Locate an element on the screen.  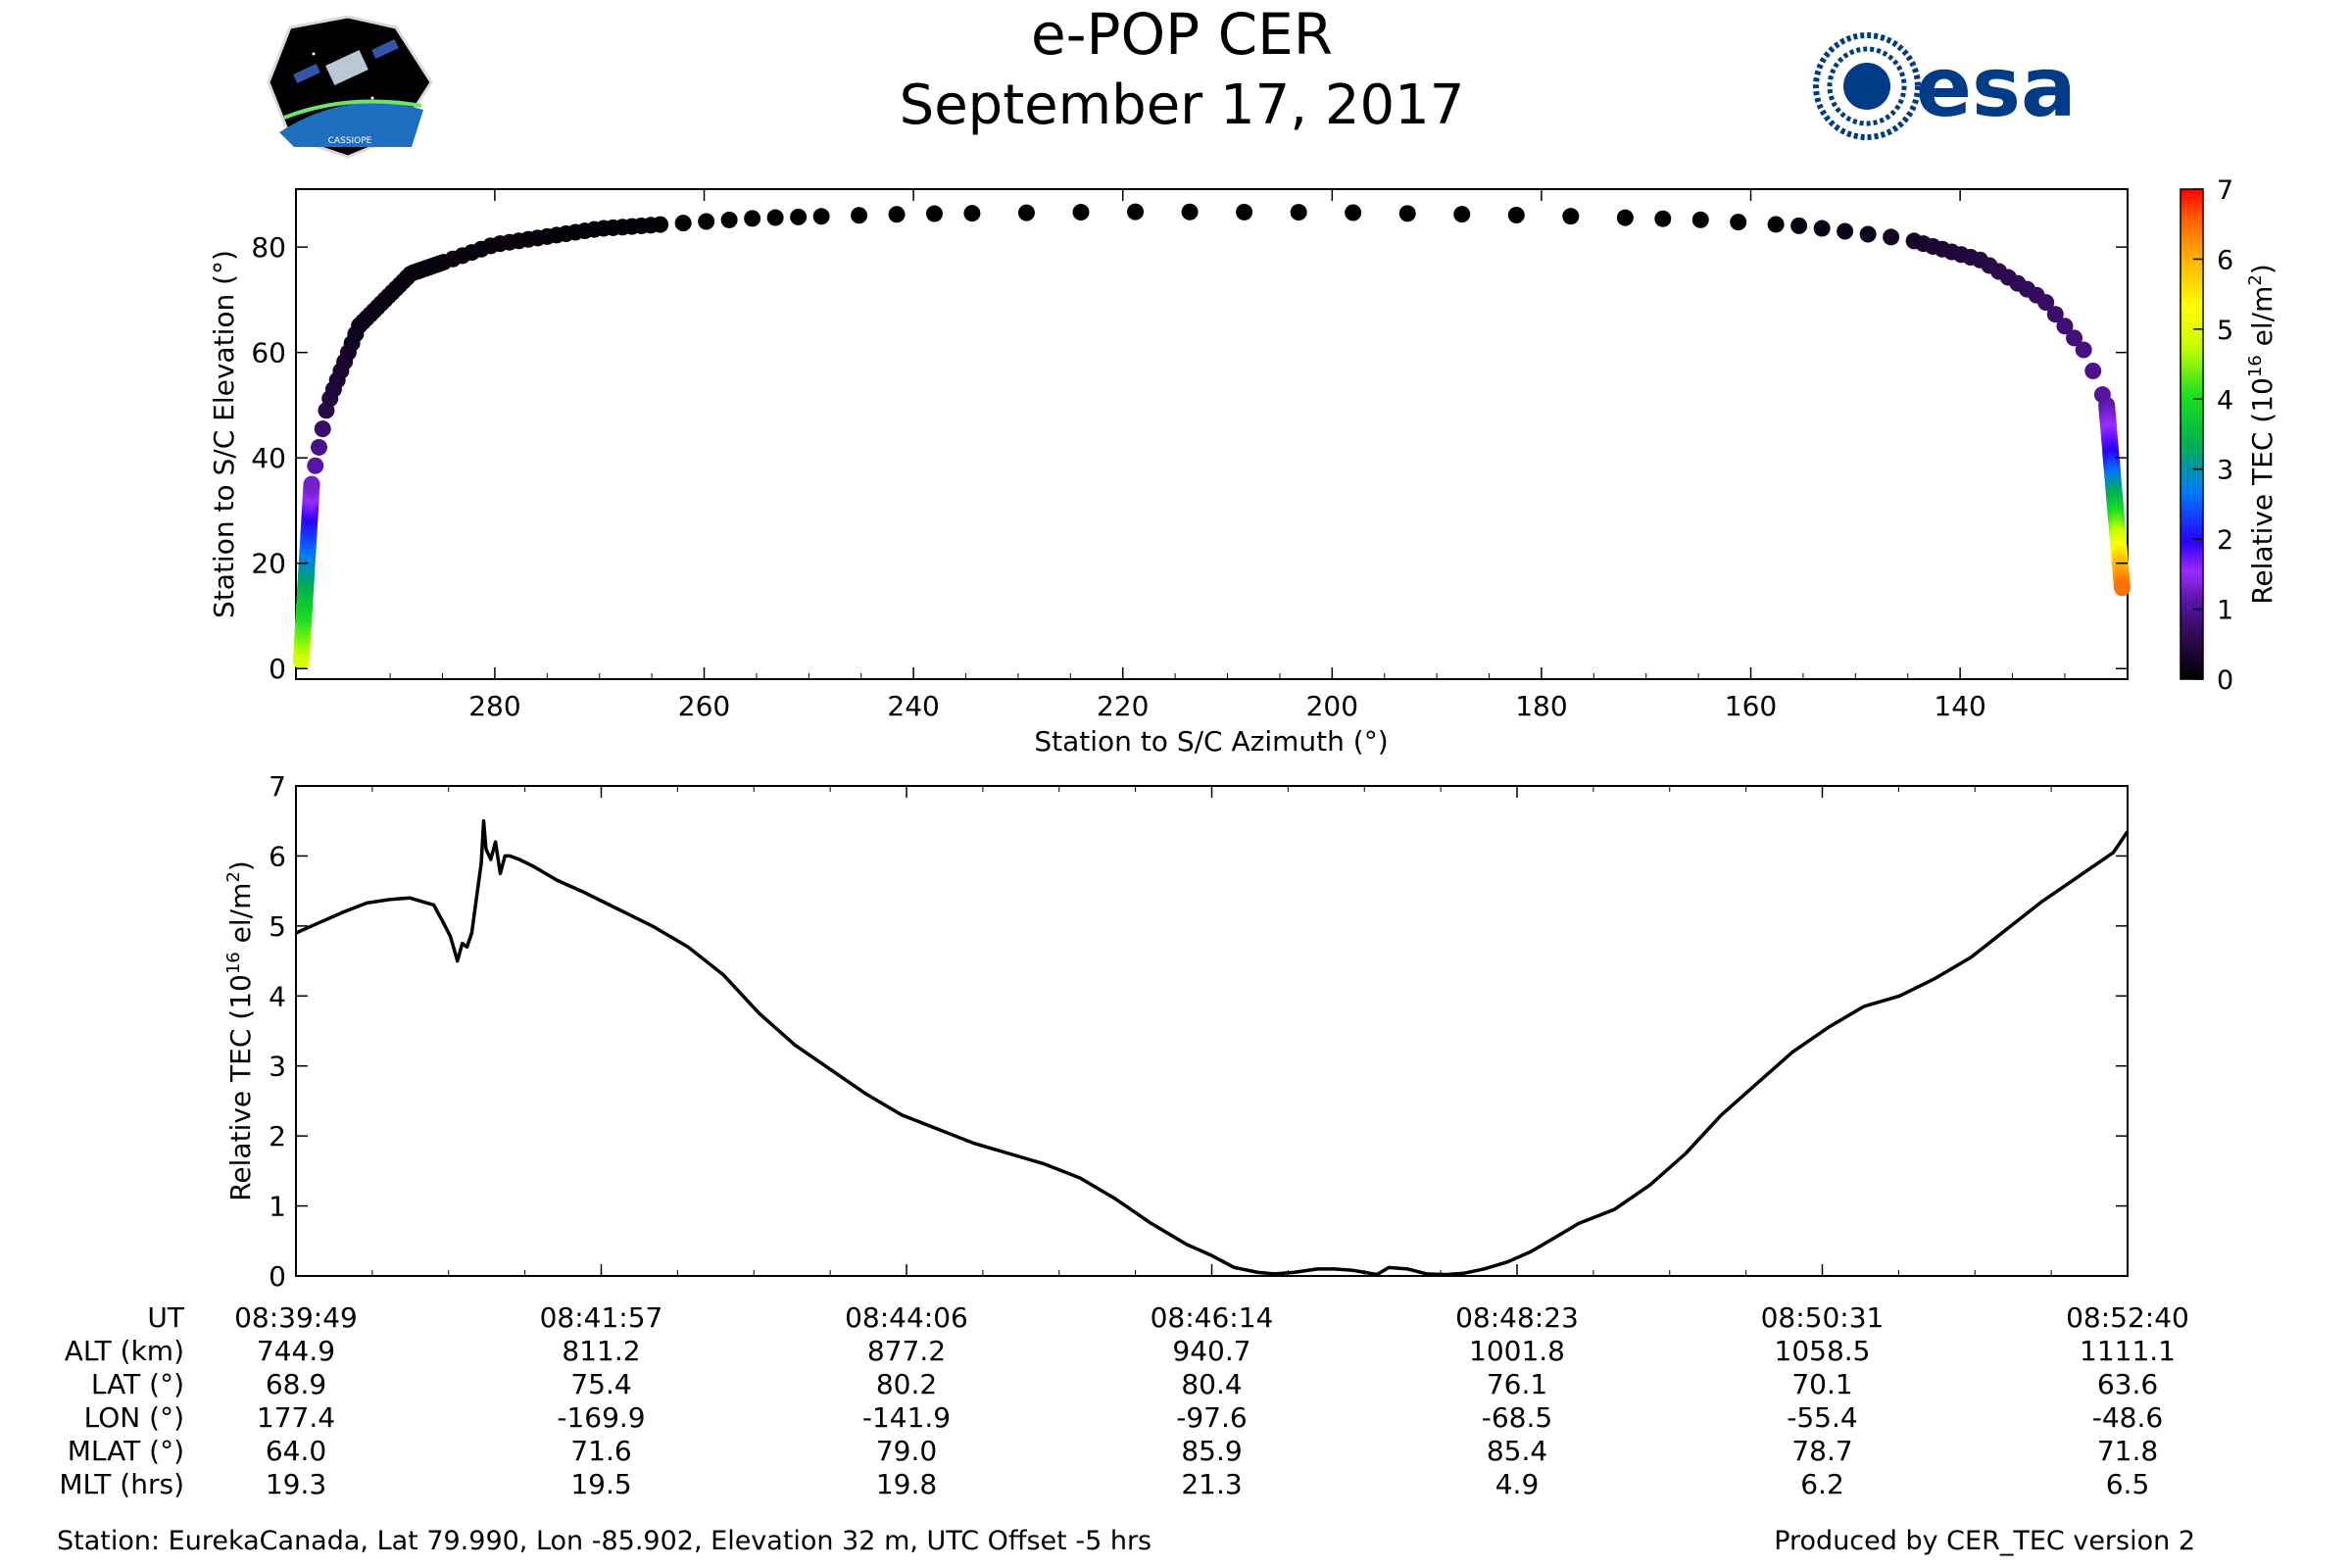
info-cell: 1001.8 is located at coordinates (1517, 1351).